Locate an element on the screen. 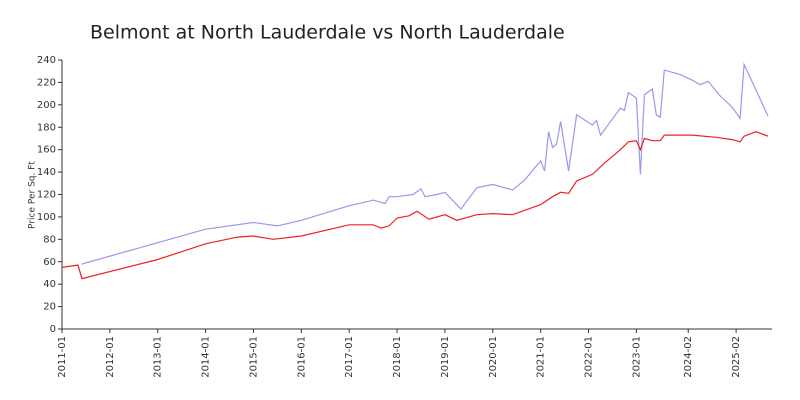 The image size is (800, 400). y-tick-label: 160 is located at coordinates (46, 150).